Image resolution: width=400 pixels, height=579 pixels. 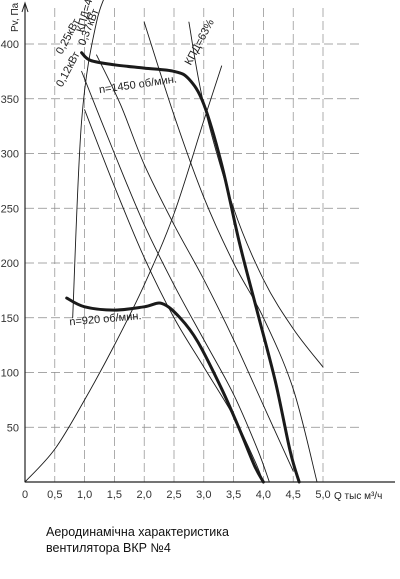 What do you see at coordinates (15, 17) in the screenshot?
I see `y-axis-label: Pv, Па` at bounding box center [15, 17].